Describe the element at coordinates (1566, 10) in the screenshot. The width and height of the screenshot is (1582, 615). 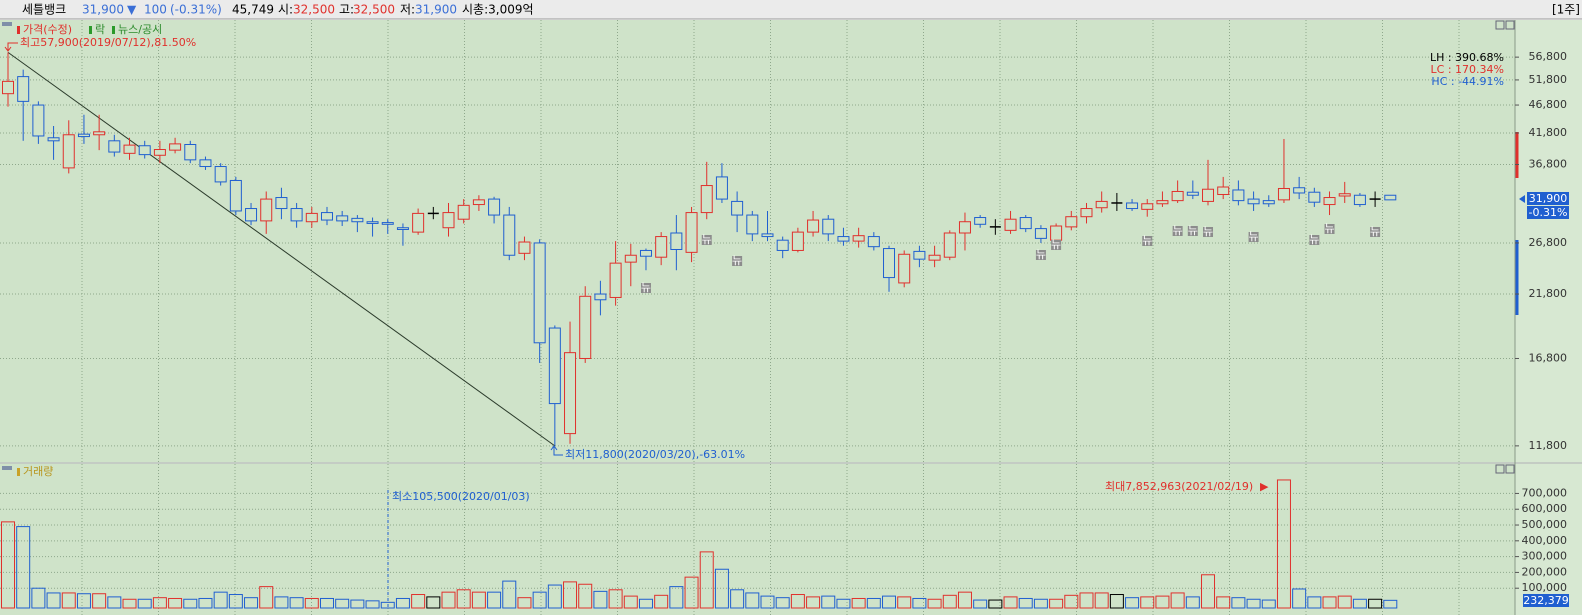
I see `period: [1주]` at that location.